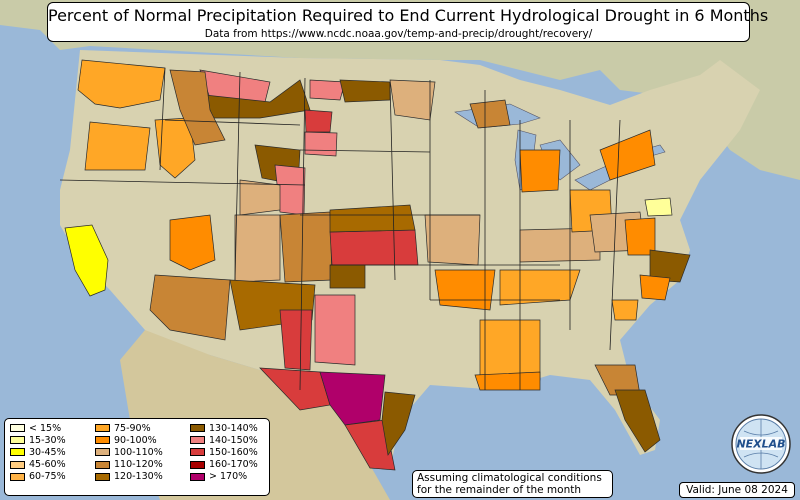 The width and height of the screenshot is (800, 500). What do you see at coordinates (507, 381) in the screenshot?
I see `region-la-orange` at bounding box center [507, 381].